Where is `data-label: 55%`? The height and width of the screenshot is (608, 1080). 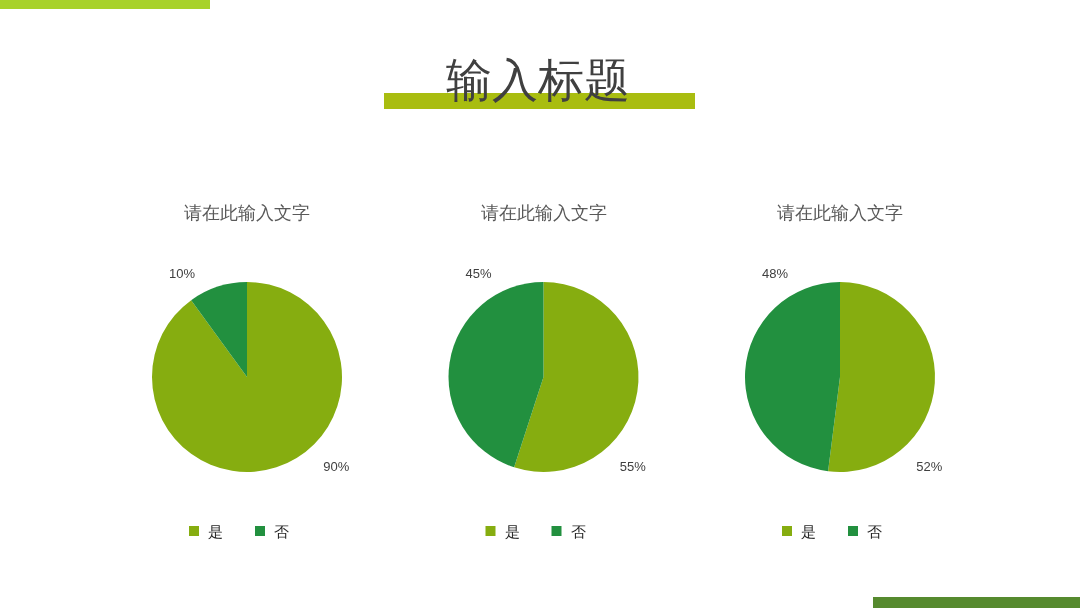
data-label: 55% is located at coordinates (633, 466).